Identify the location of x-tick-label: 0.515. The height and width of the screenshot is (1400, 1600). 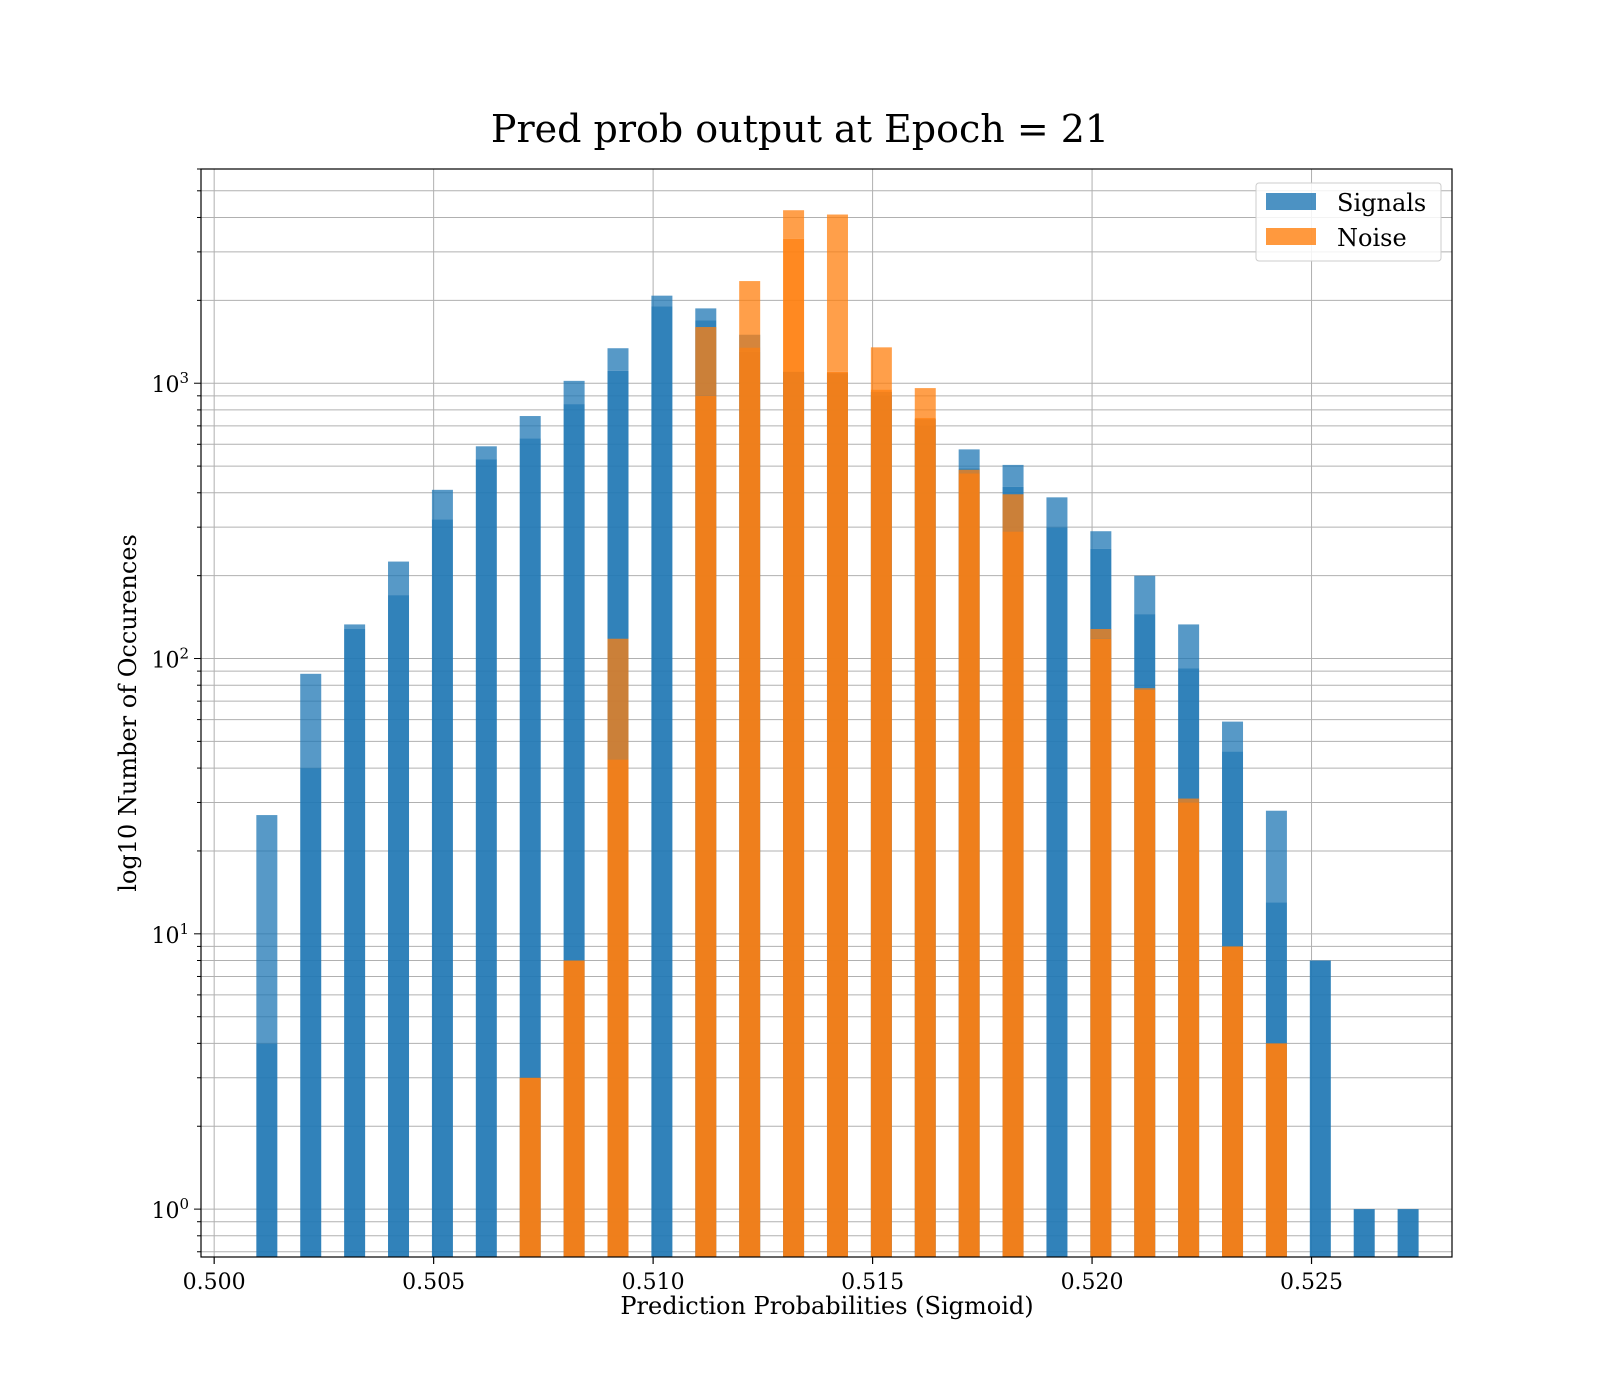
(872, 1282).